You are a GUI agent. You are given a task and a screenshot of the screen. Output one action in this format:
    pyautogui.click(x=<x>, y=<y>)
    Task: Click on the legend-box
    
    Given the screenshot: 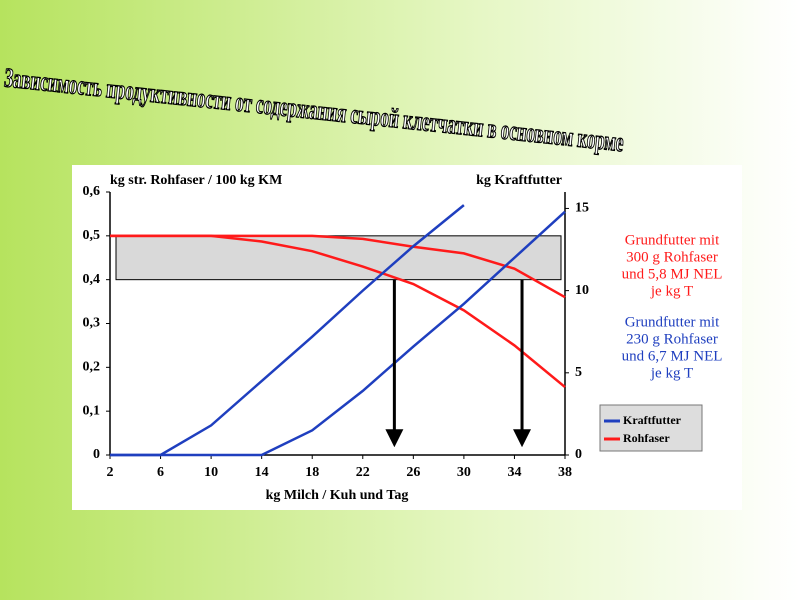 What is the action you would take?
    pyautogui.click(x=651, y=428)
    